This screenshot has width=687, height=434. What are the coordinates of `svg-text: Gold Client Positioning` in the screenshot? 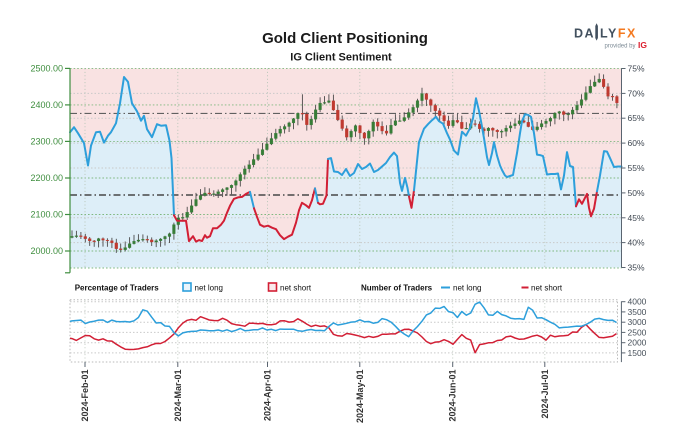 It's located at (345, 38).